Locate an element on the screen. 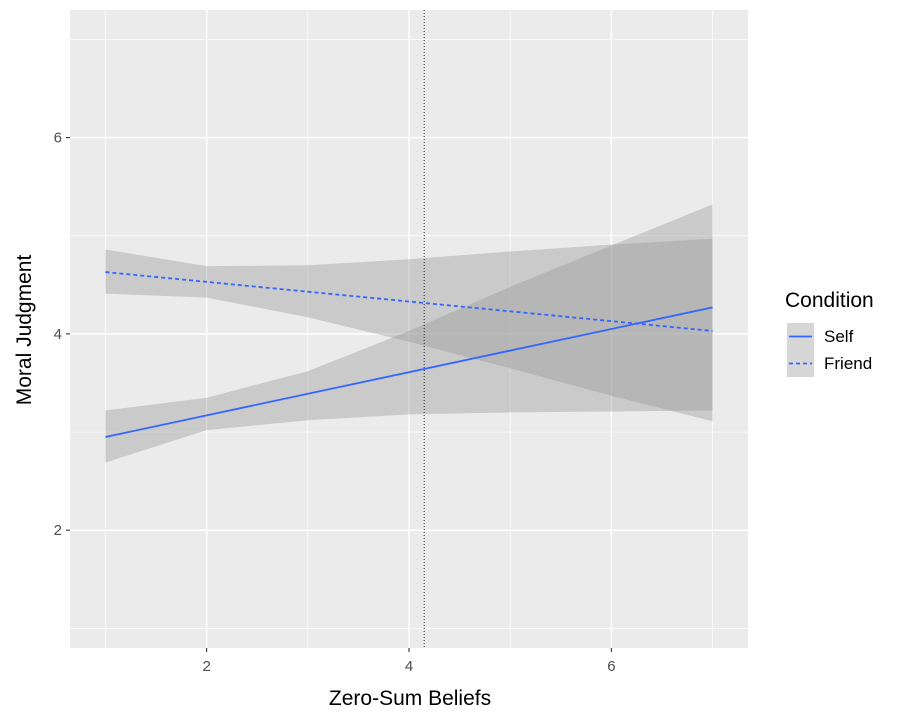  series-line-self is located at coordinates (409, 372).